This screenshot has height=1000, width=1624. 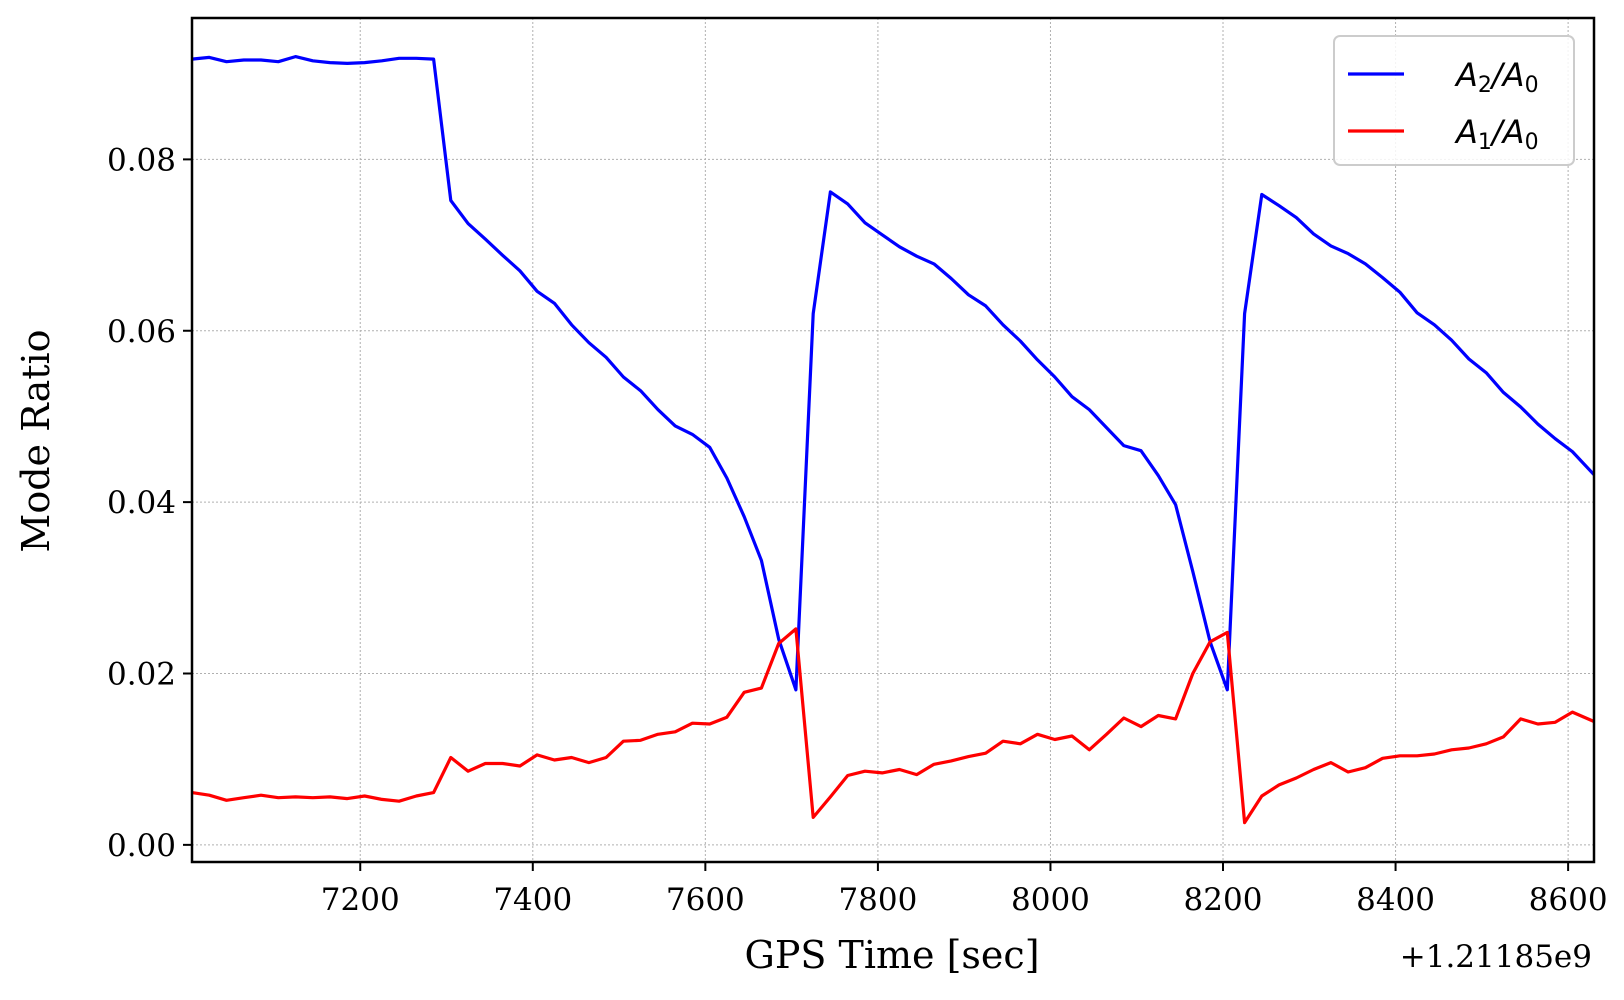 I want to click on y-axis-ticks: 0.00 0.02 0.04 0.06 0.08, so click(x=149, y=503).